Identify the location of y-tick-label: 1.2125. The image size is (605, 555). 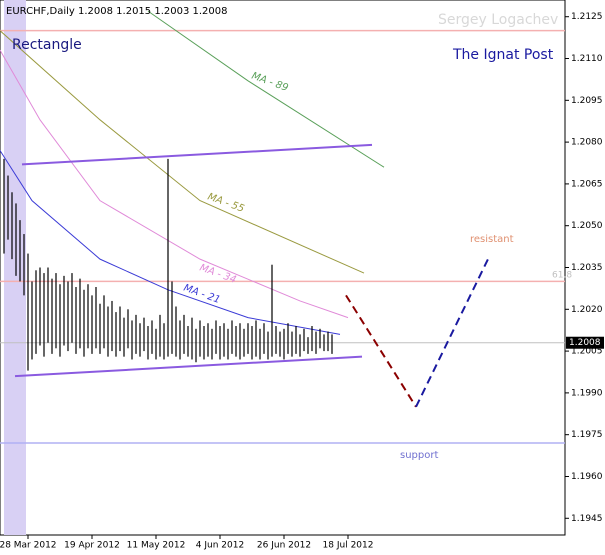
(587, 17).